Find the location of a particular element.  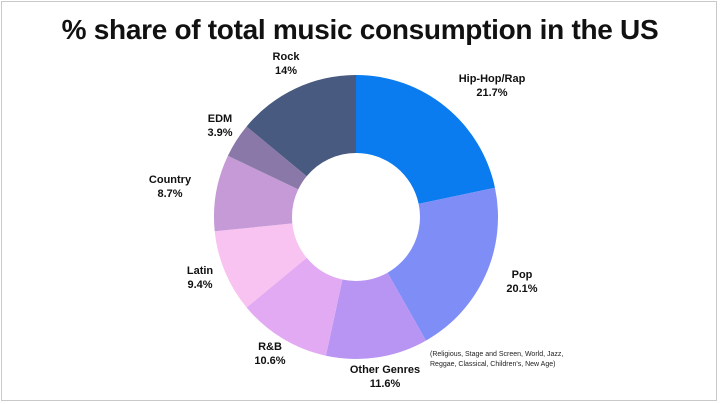

slice-value: 3.9% is located at coordinates (220, 133).